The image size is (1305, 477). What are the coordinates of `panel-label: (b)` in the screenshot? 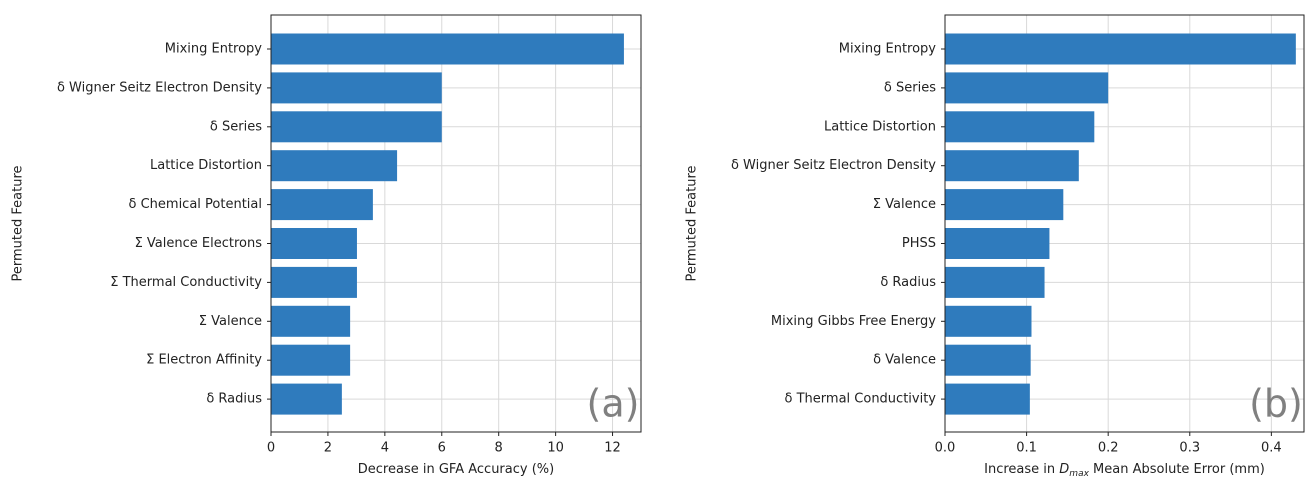 It's located at (1276, 404).